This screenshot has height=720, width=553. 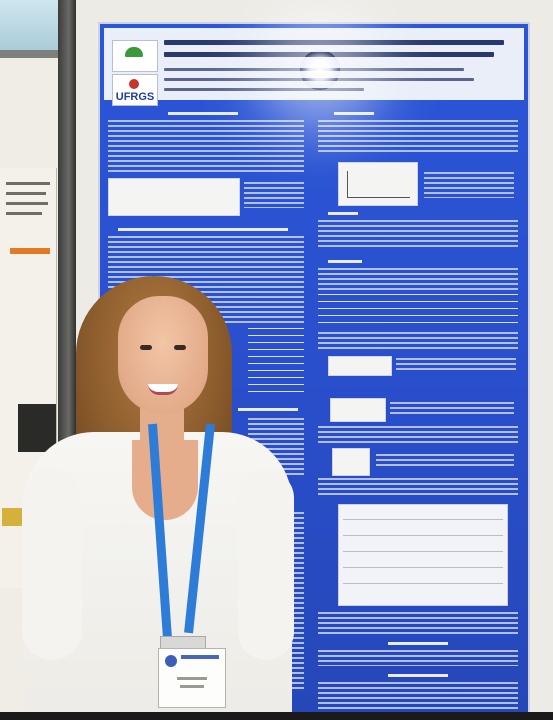 I want to click on neighbor-poster-sticker, so click(x=14, y=517).